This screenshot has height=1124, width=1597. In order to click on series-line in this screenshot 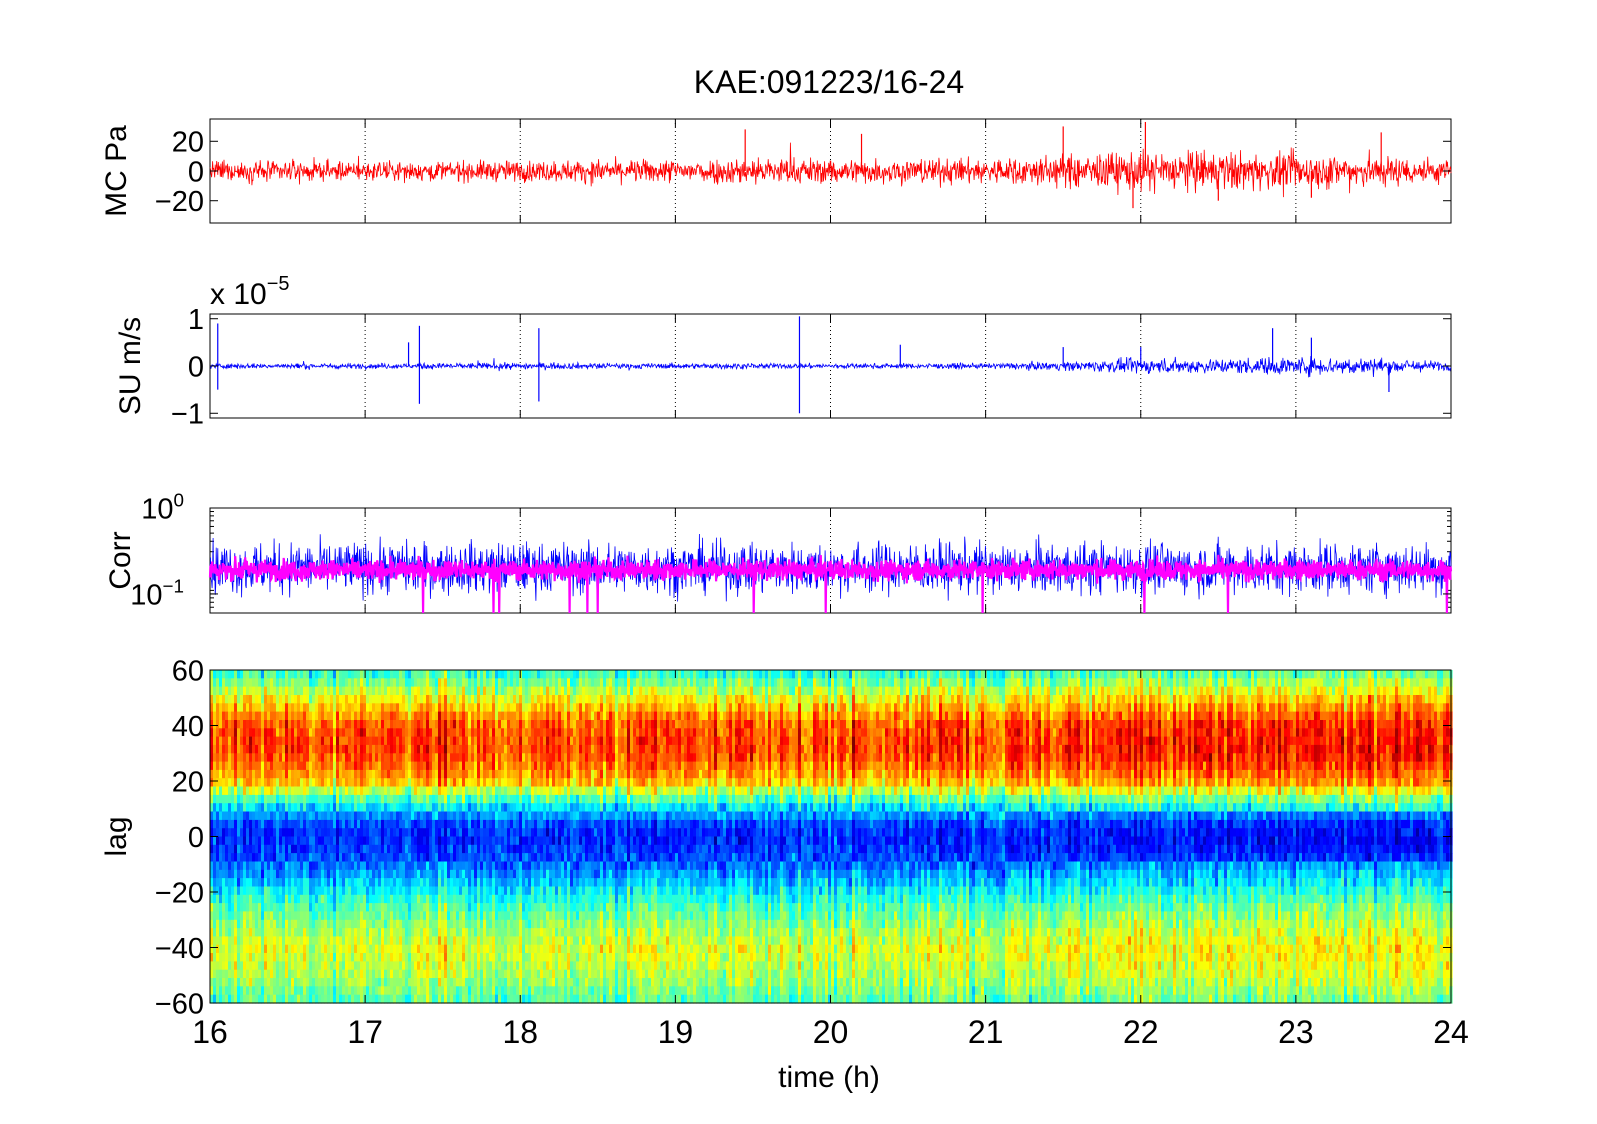, I will do `click(830, 170)`.